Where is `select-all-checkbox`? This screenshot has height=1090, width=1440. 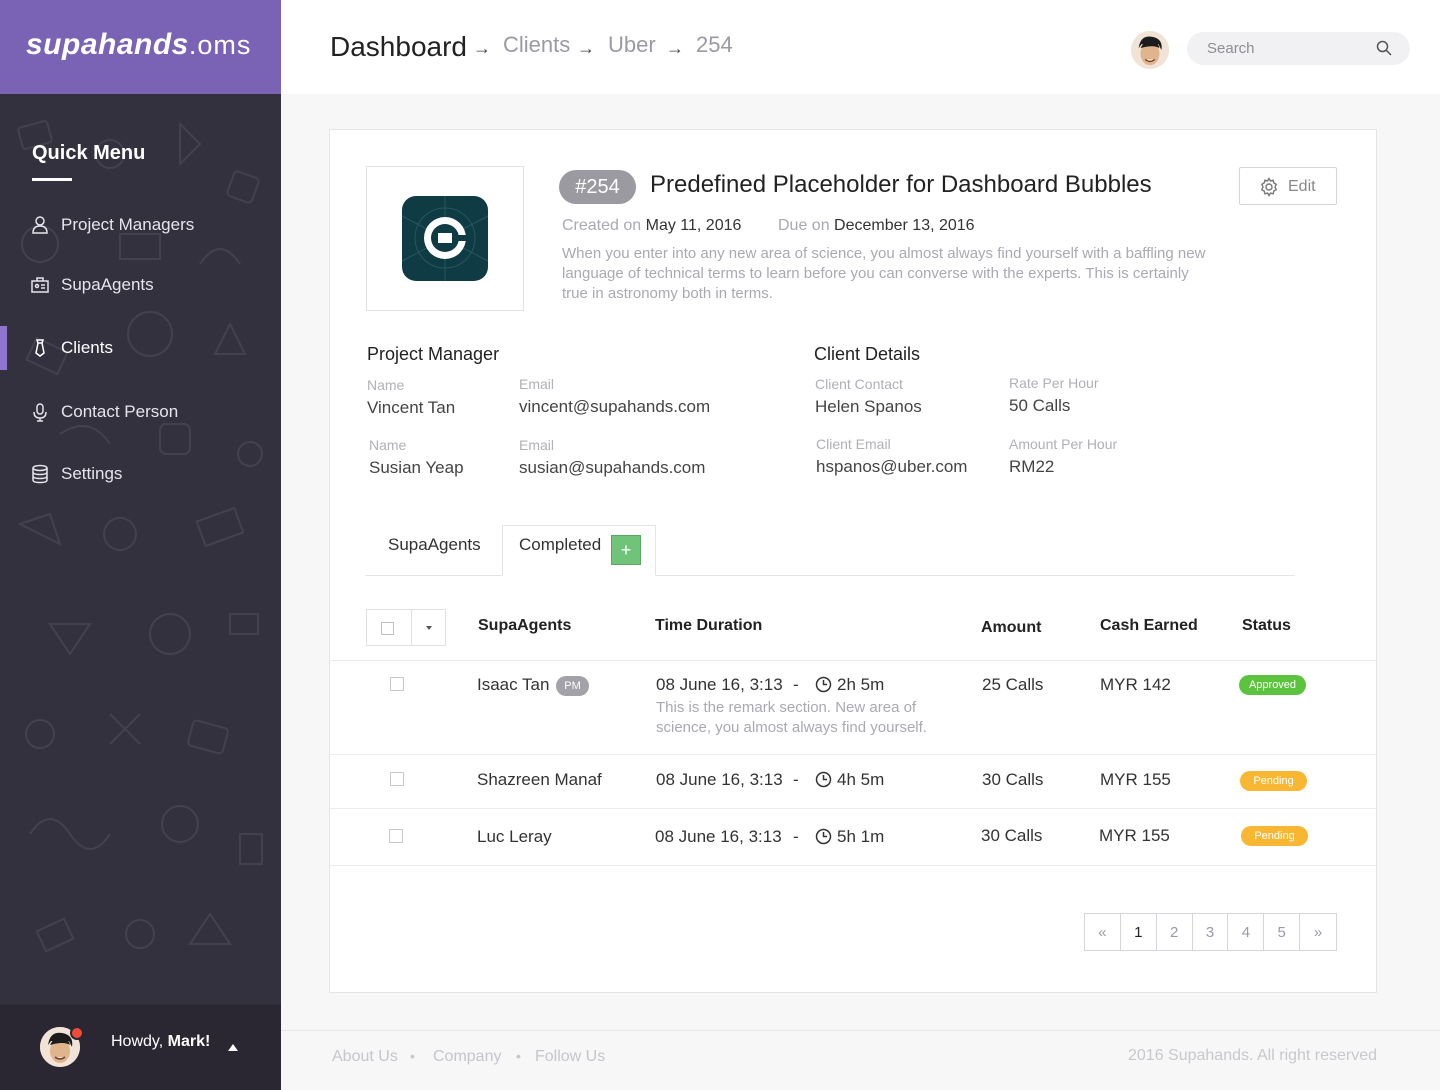
select-all-checkbox is located at coordinates (387, 628).